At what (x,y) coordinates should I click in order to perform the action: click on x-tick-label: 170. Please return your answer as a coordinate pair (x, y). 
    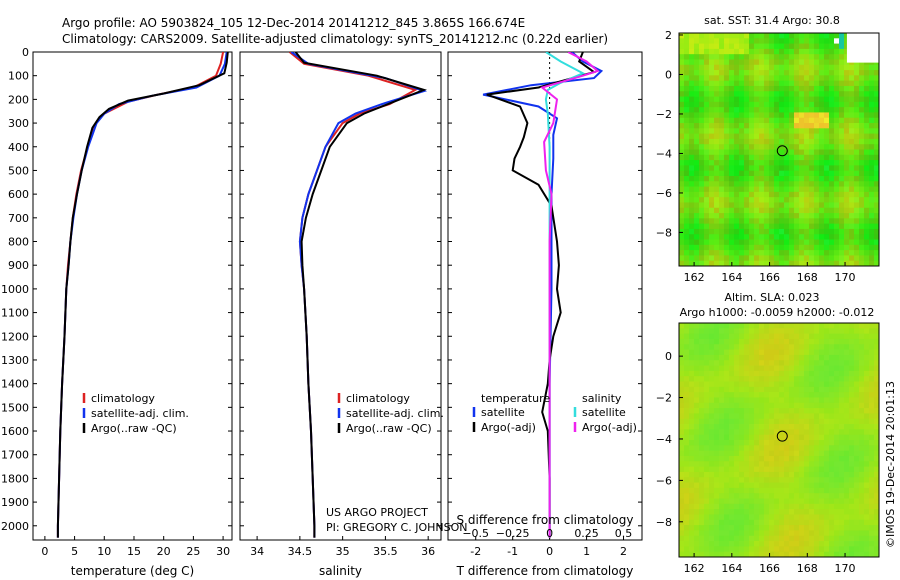
    Looking at the image, I should click on (845, 277).